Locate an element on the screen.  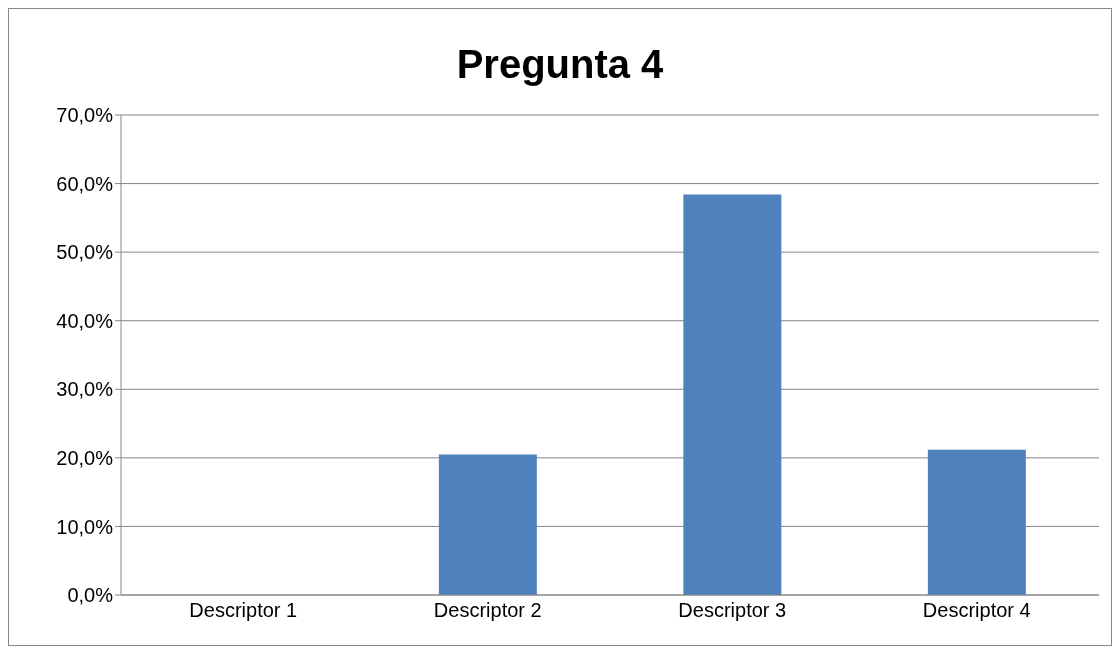
x-tick-label: Descriptor 1 is located at coordinates (243, 610).